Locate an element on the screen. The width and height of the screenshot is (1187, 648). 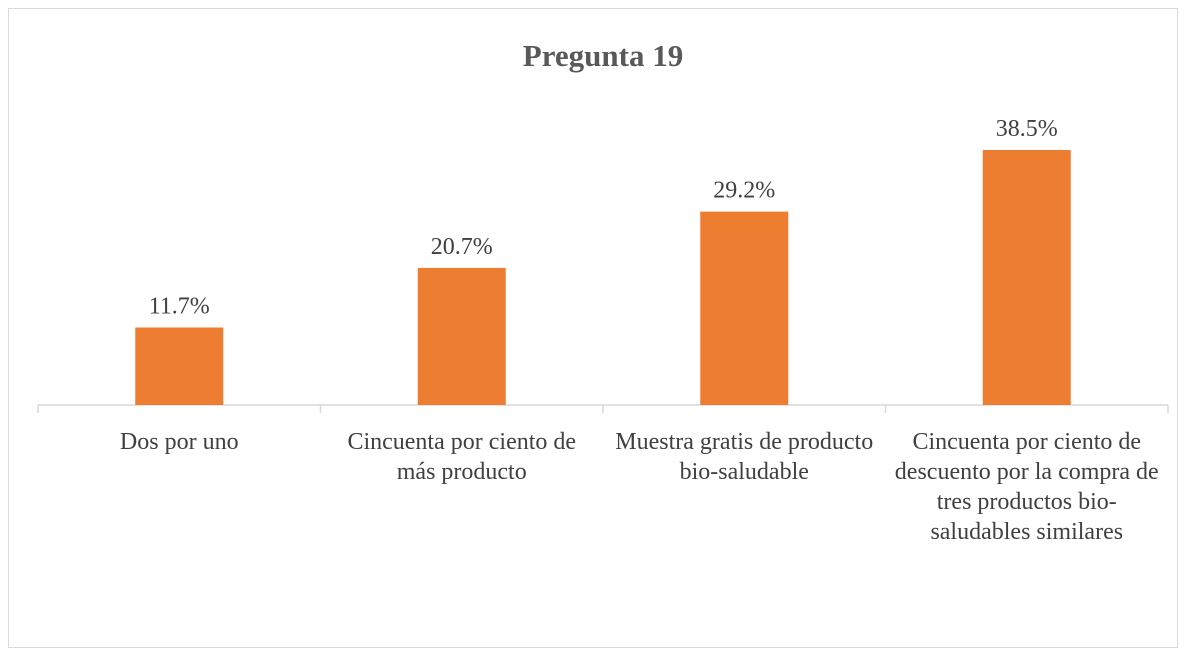
chart-title: Pregunta 19 is located at coordinates (603, 55).